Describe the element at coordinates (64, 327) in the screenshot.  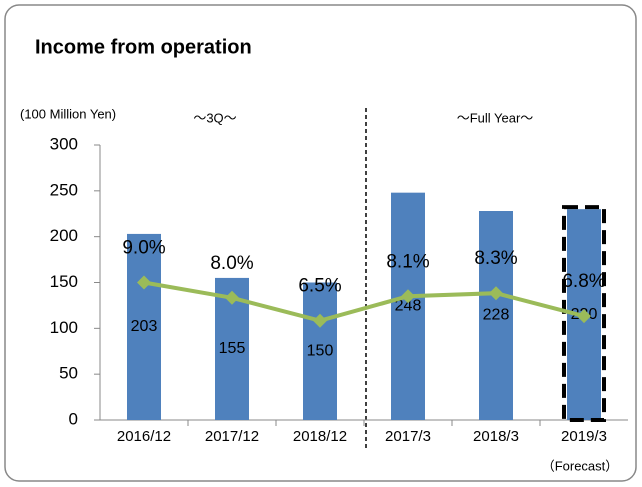
I see `y-tick-label: 100` at that location.